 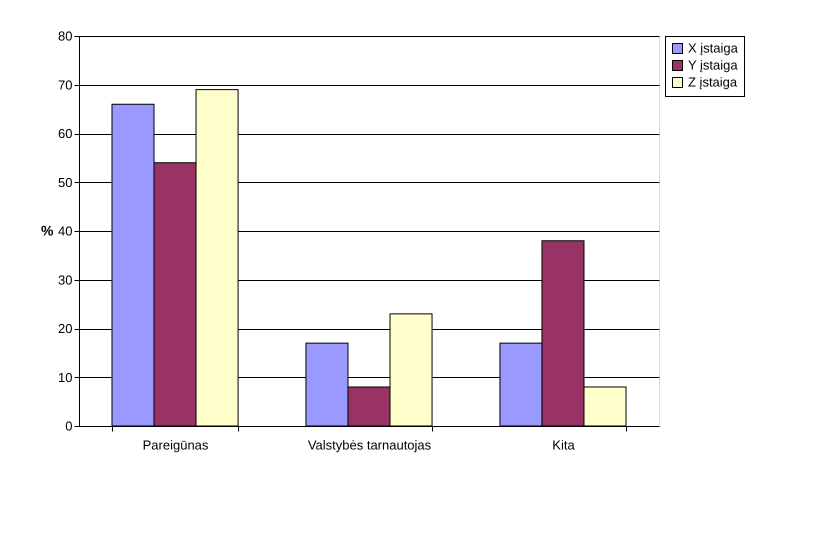 I want to click on y-tick-label: 70, so click(x=65, y=84).